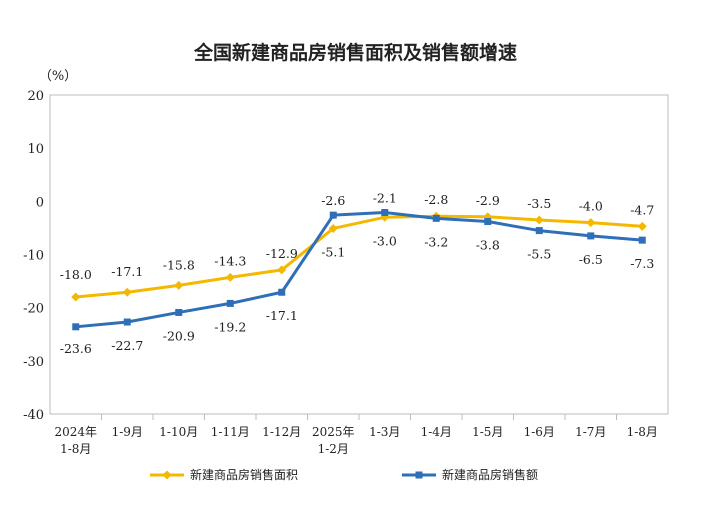 The image size is (711, 505). I want to click on x-tick-label: 1-7月, so click(590, 432).